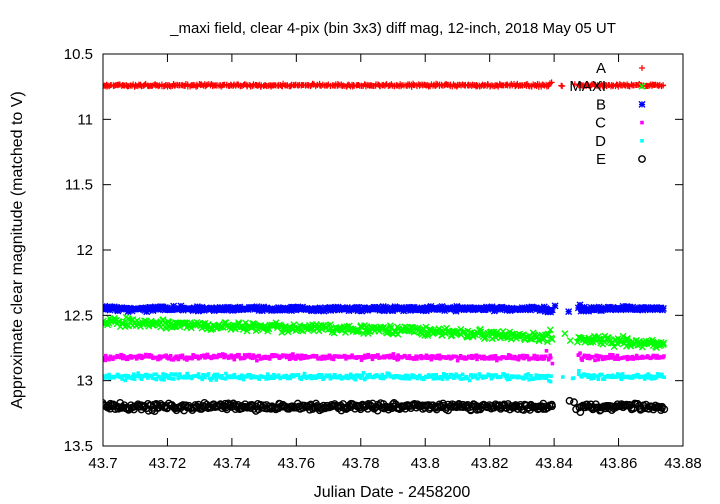 Image resolution: width=720 pixels, height=504 pixels. I want to click on series-a, so click(385, 84).